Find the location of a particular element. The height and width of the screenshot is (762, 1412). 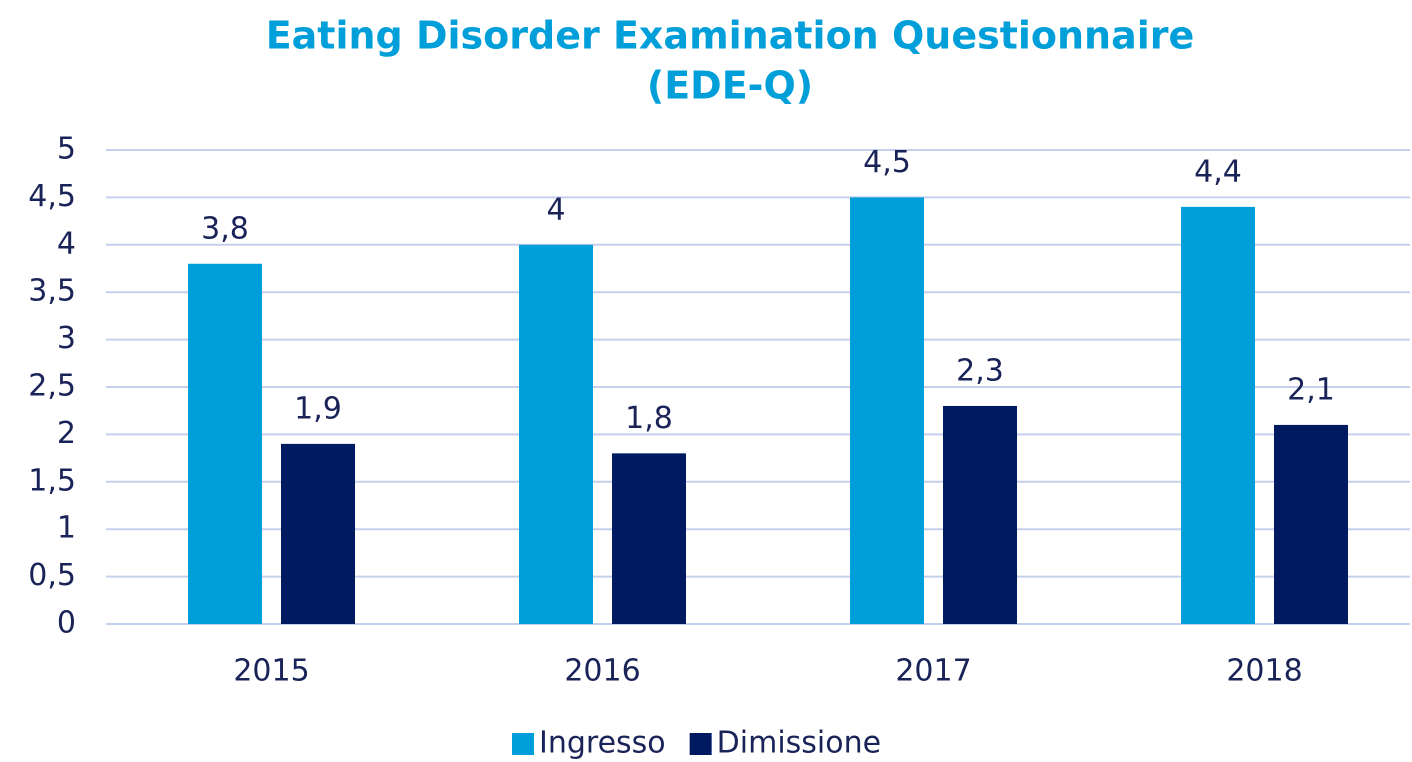

y-tick-label: 4 is located at coordinates (66, 243).